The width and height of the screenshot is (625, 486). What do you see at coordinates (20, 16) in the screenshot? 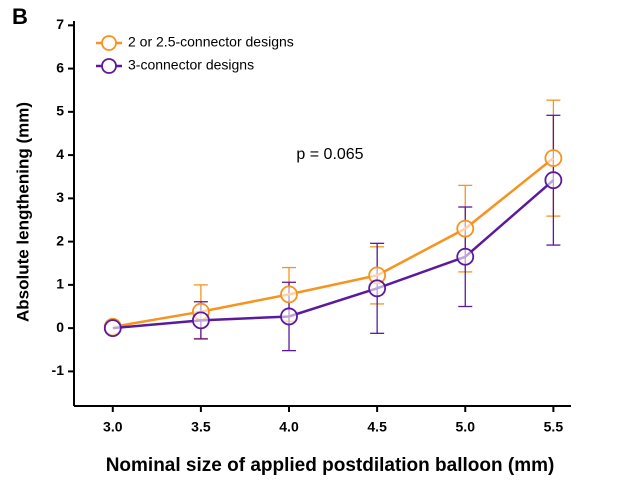
I see `panel-label: B` at bounding box center [20, 16].